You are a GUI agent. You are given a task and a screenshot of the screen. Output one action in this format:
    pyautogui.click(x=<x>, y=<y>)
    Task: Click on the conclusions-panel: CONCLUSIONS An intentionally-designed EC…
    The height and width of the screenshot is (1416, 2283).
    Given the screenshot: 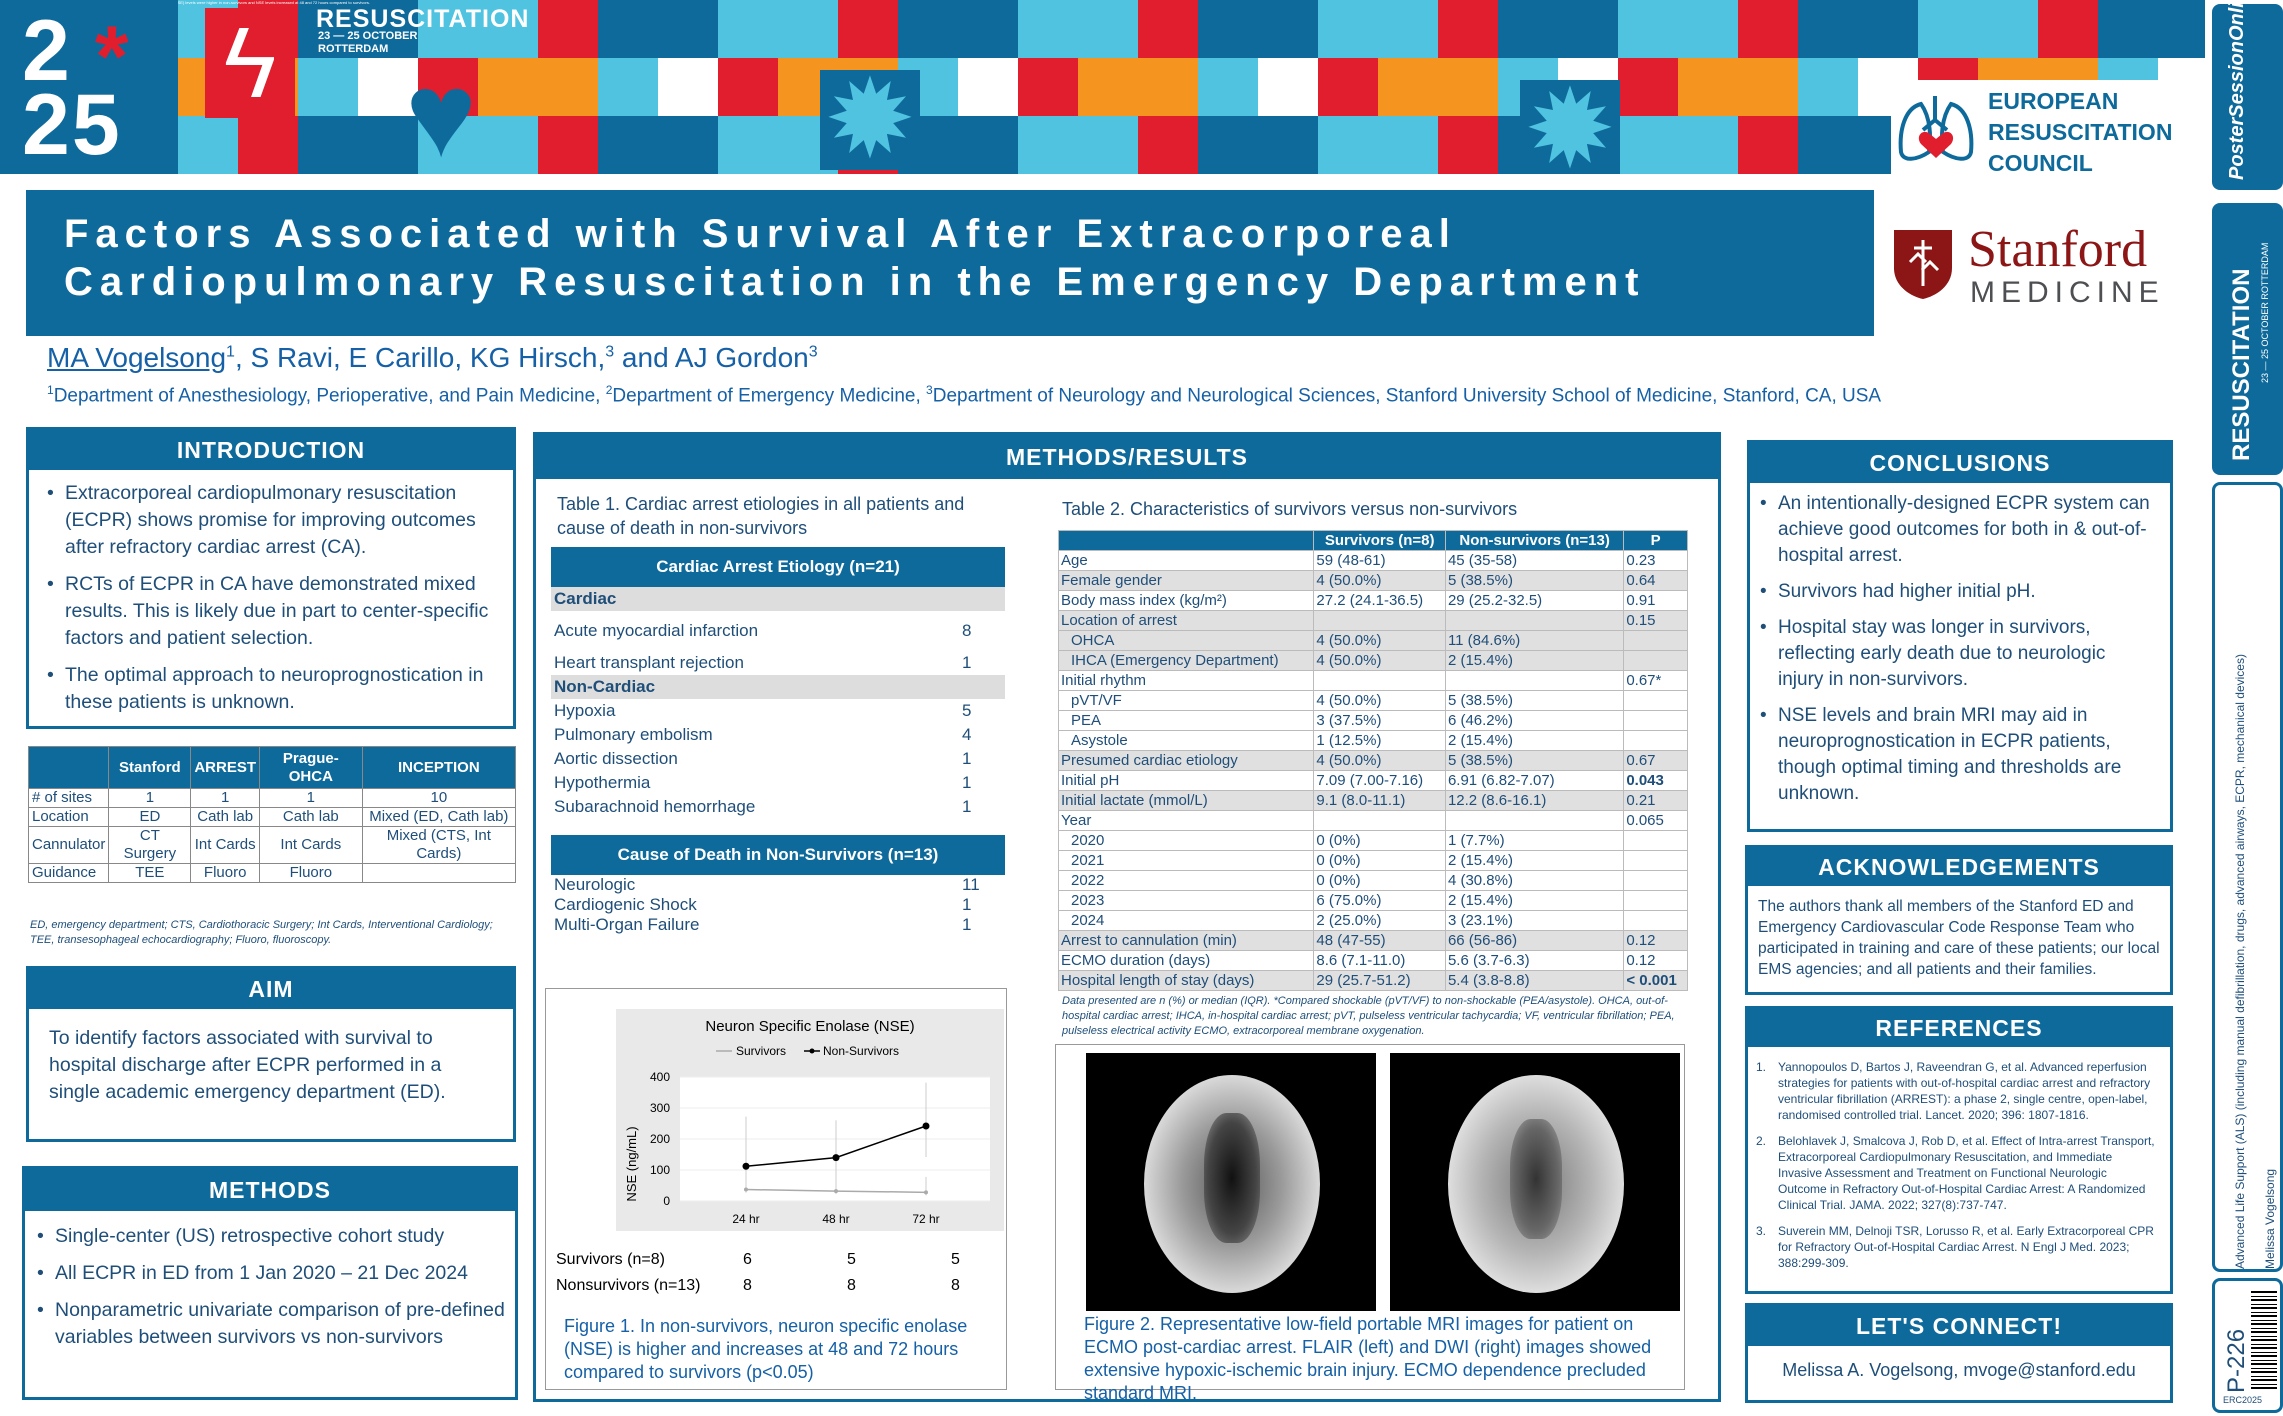 What is the action you would take?
    pyautogui.click(x=1960, y=636)
    